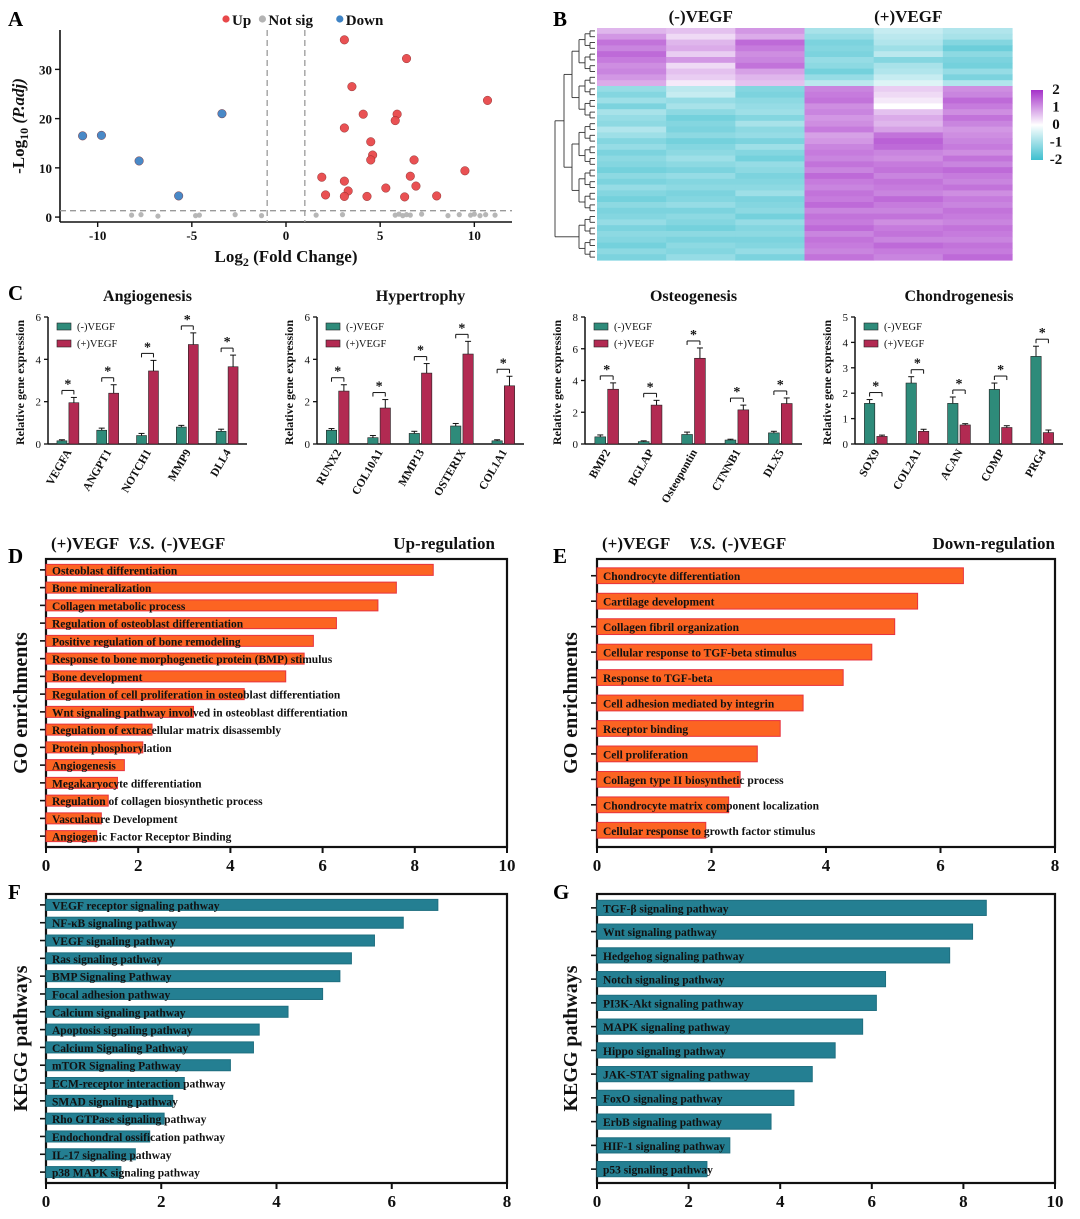 The width and height of the screenshot is (1080, 1219). Describe the element at coordinates (963, 1201) in the screenshot. I see `x-tick-label: 8` at that location.